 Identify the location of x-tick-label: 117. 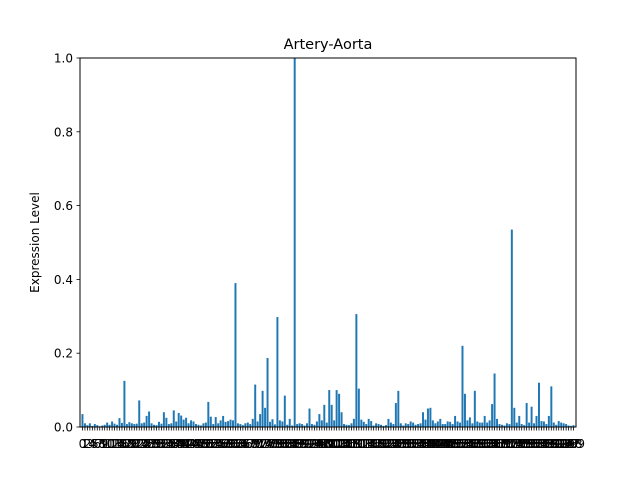
(371, 444).